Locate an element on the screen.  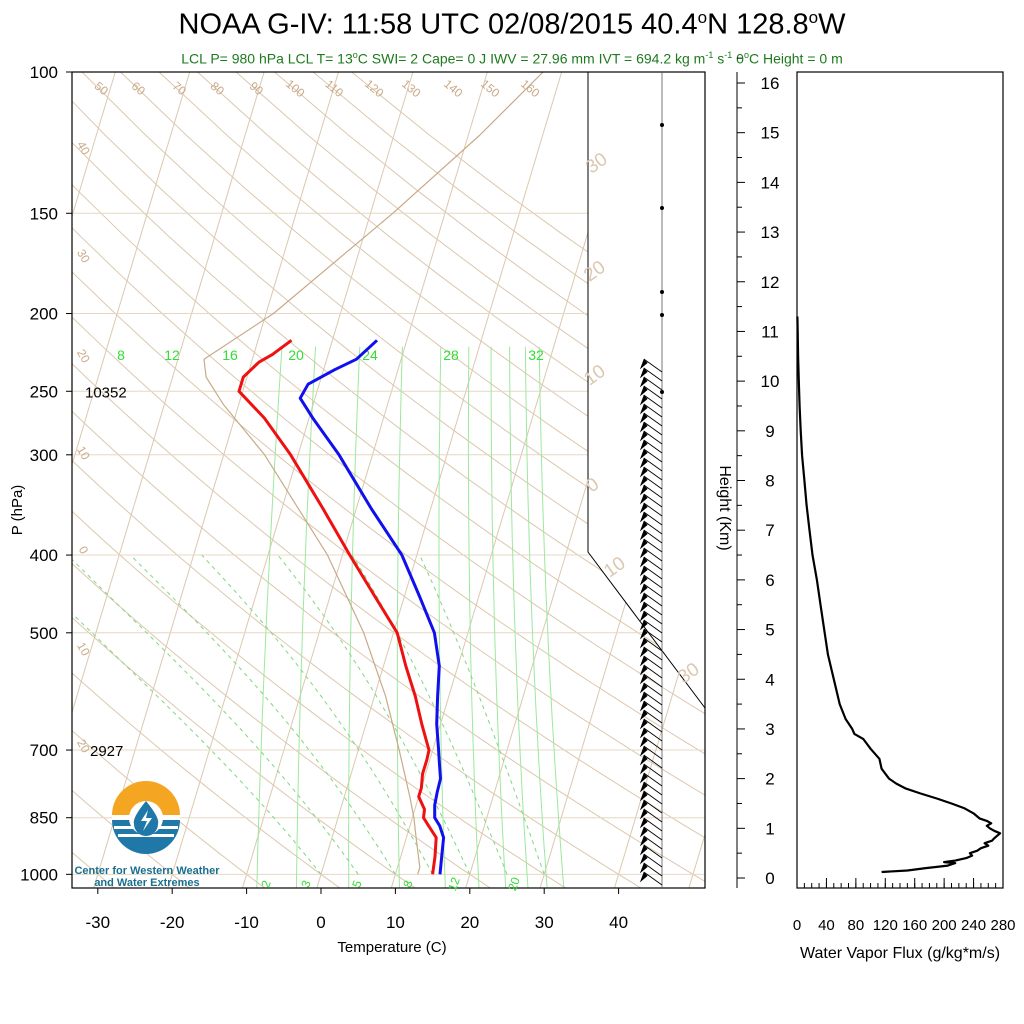
isotherm-label: 10 is located at coordinates (83, 453).